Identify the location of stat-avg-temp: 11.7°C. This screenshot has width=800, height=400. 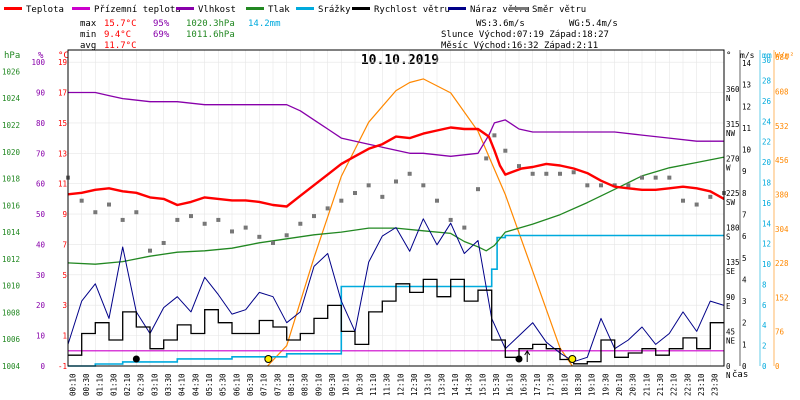
(120, 46).